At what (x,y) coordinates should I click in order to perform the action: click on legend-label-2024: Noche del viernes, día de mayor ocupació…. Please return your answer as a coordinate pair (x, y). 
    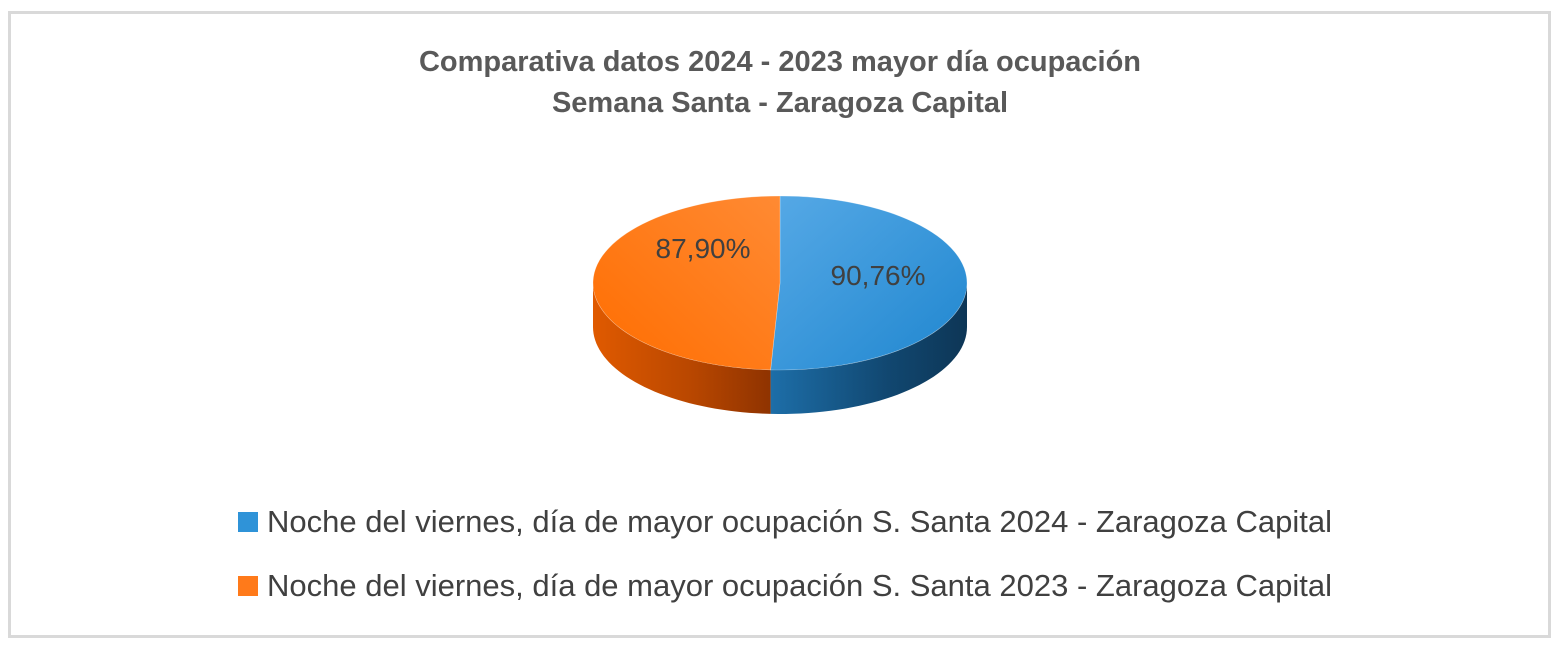
    Looking at the image, I should click on (799, 521).